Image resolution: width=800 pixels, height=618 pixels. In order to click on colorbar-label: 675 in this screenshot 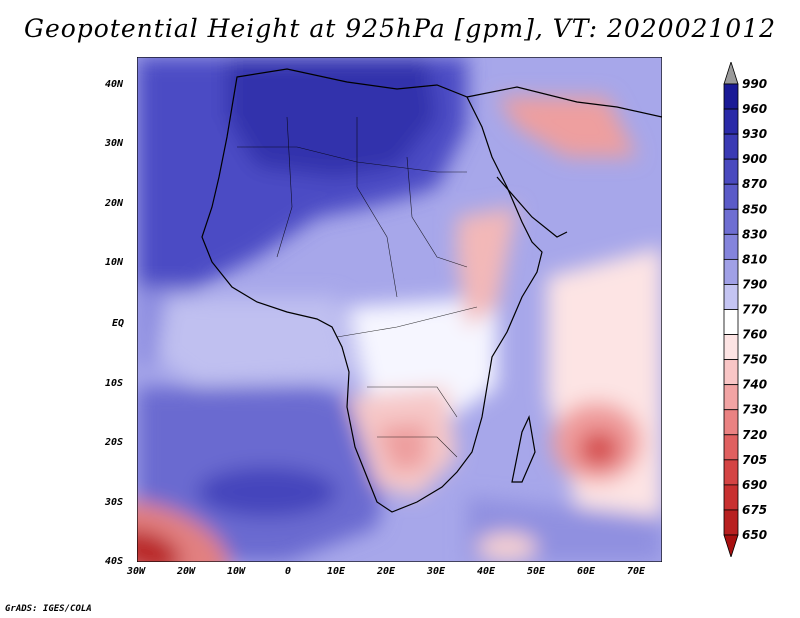, I will do `click(754, 510)`.